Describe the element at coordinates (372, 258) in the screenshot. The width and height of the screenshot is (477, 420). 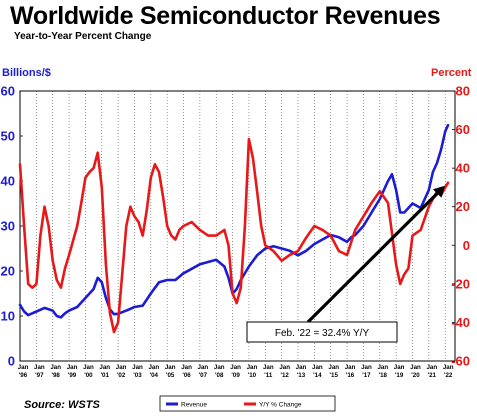
I see `annotation-arrow` at that location.